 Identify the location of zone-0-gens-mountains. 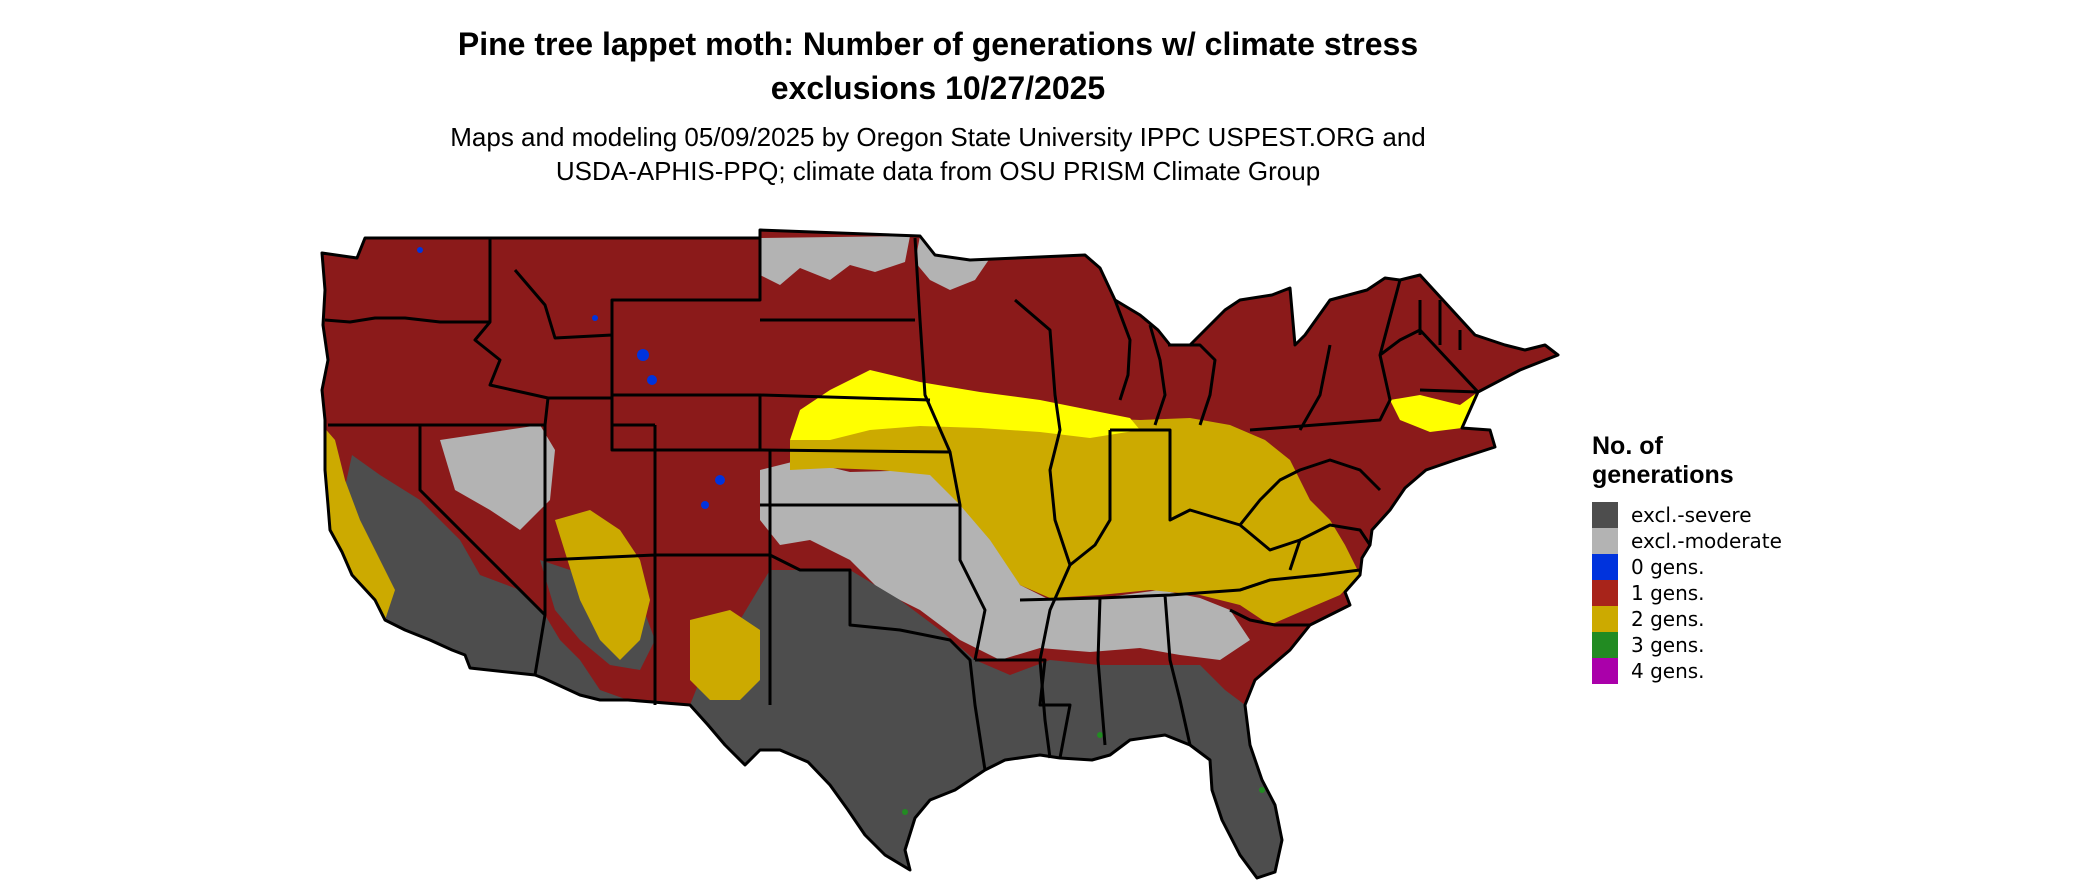
(571, 378).